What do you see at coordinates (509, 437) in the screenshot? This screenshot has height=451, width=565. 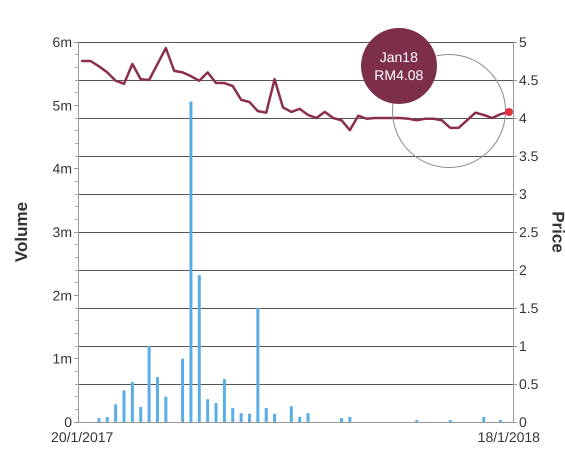 I see `x-tick-label: 18/1/2018` at bounding box center [509, 437].